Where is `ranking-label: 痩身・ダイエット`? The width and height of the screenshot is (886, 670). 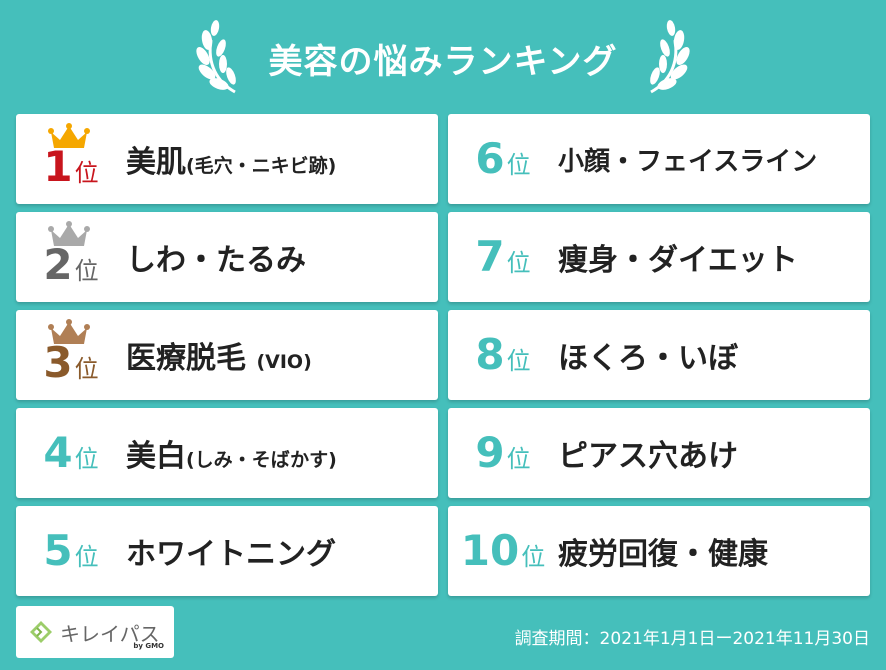
ranking-label: 痩身・ダイエット is located at coordinates (678, 260).